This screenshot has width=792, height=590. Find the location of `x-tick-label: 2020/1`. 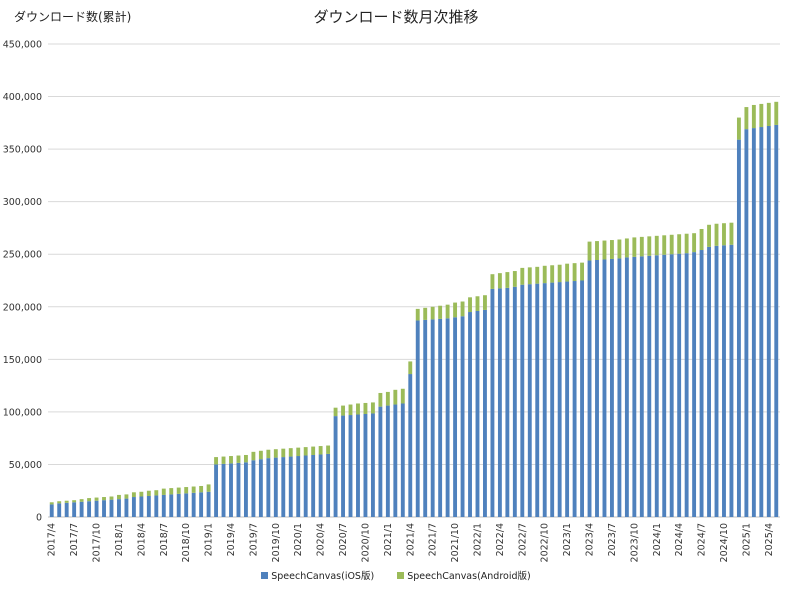

x-tick-label: 2020/1 is located at coordinates (298, 539).